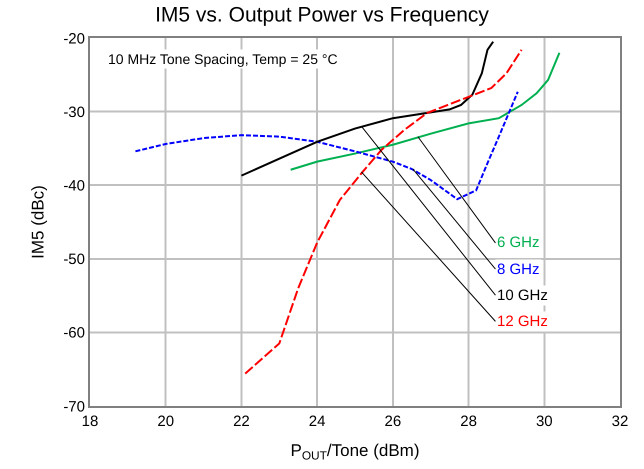 The image size is (644, 469). What do you see at coordinates (620, 421) in the screenshot?
I see `x-tick-label: 32` at bounding box center [620, 421].